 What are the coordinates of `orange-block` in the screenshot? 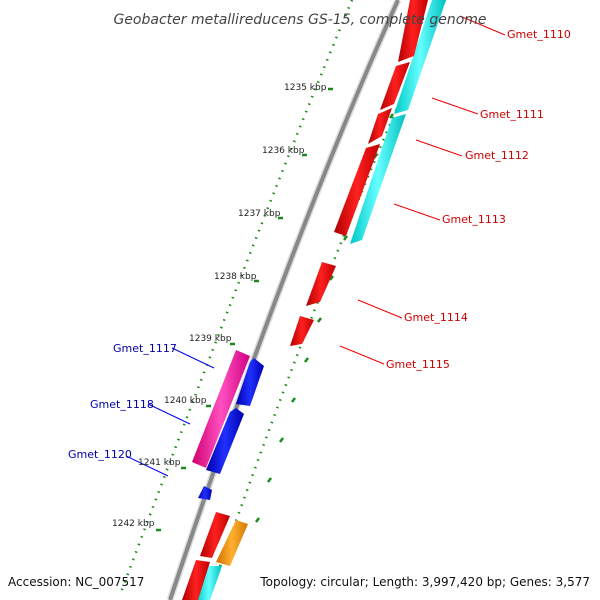 It's located at (232, 543).